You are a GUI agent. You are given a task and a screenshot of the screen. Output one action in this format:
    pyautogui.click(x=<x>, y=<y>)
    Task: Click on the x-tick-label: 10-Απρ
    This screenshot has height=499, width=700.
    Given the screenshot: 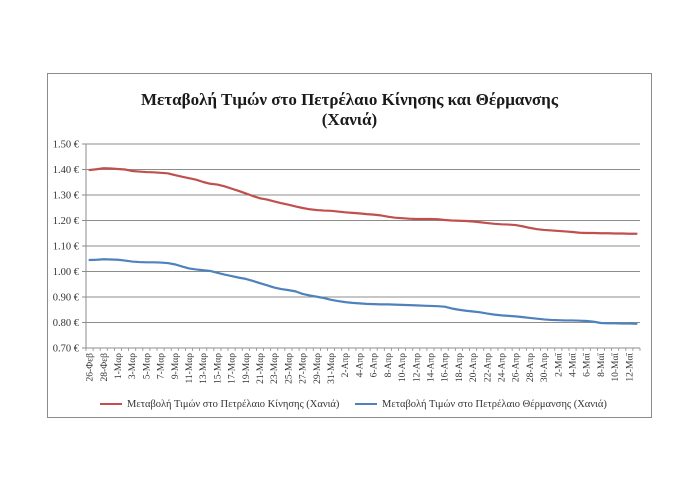 What is the action you would take?
    pyautogui.click(x=403, y=367)
    